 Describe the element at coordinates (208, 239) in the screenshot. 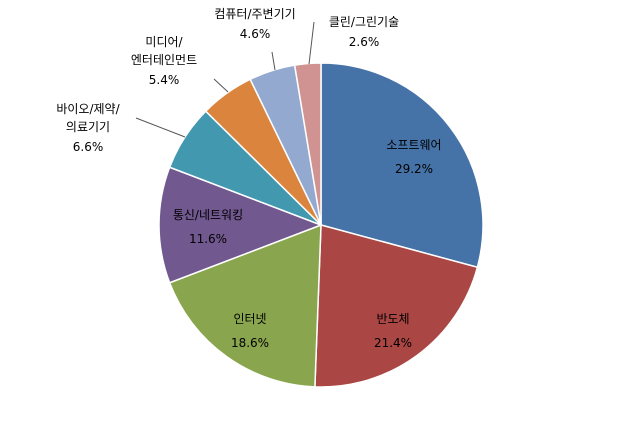

I see `slice-value-label-3: 11.6%` at that location.